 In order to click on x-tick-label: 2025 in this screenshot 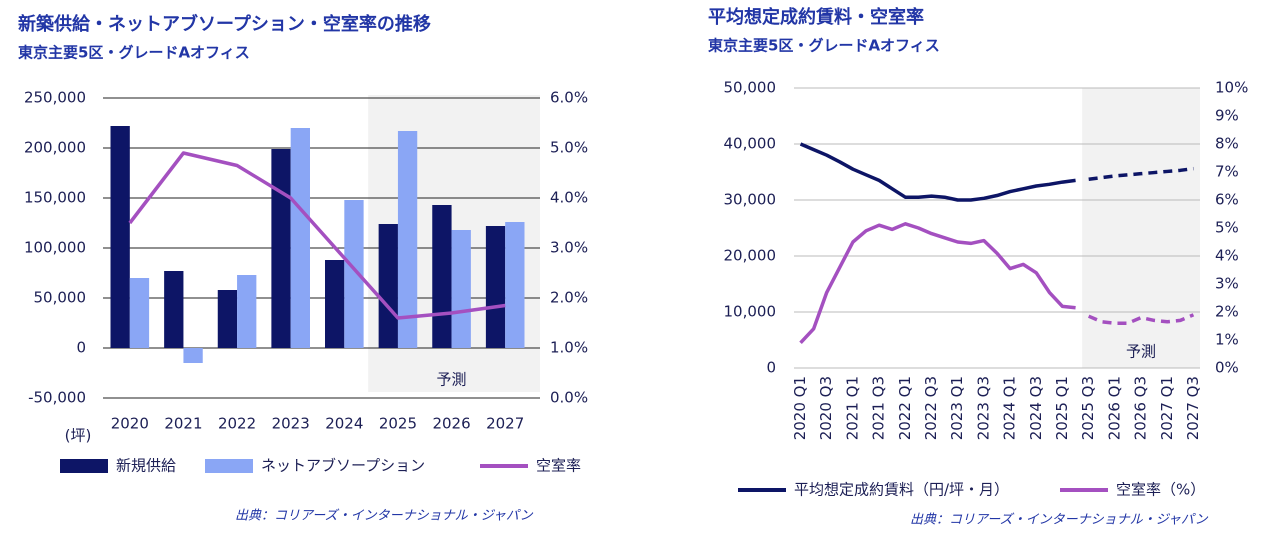, I will do `click(398, 424)`.